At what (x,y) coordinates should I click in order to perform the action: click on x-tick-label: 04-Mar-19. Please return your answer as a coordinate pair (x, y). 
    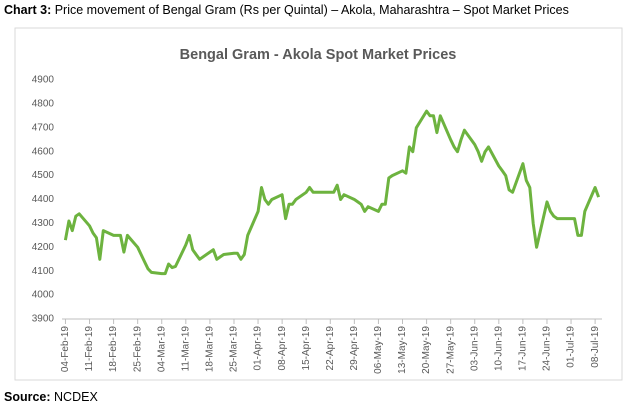
    Looking at the image, I should click on (161, 349).